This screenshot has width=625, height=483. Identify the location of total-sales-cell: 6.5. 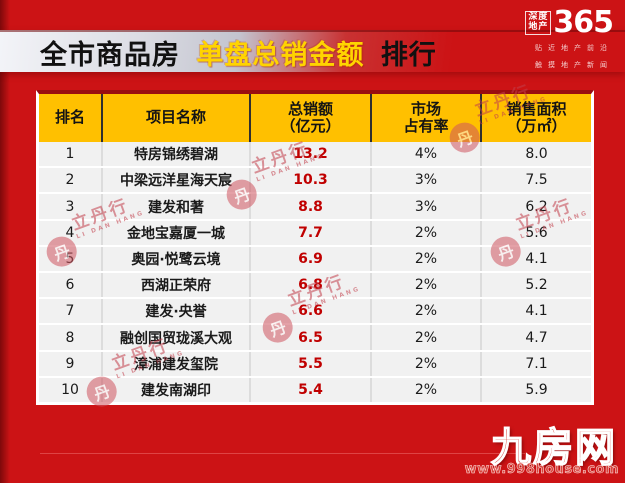
(309, 337).